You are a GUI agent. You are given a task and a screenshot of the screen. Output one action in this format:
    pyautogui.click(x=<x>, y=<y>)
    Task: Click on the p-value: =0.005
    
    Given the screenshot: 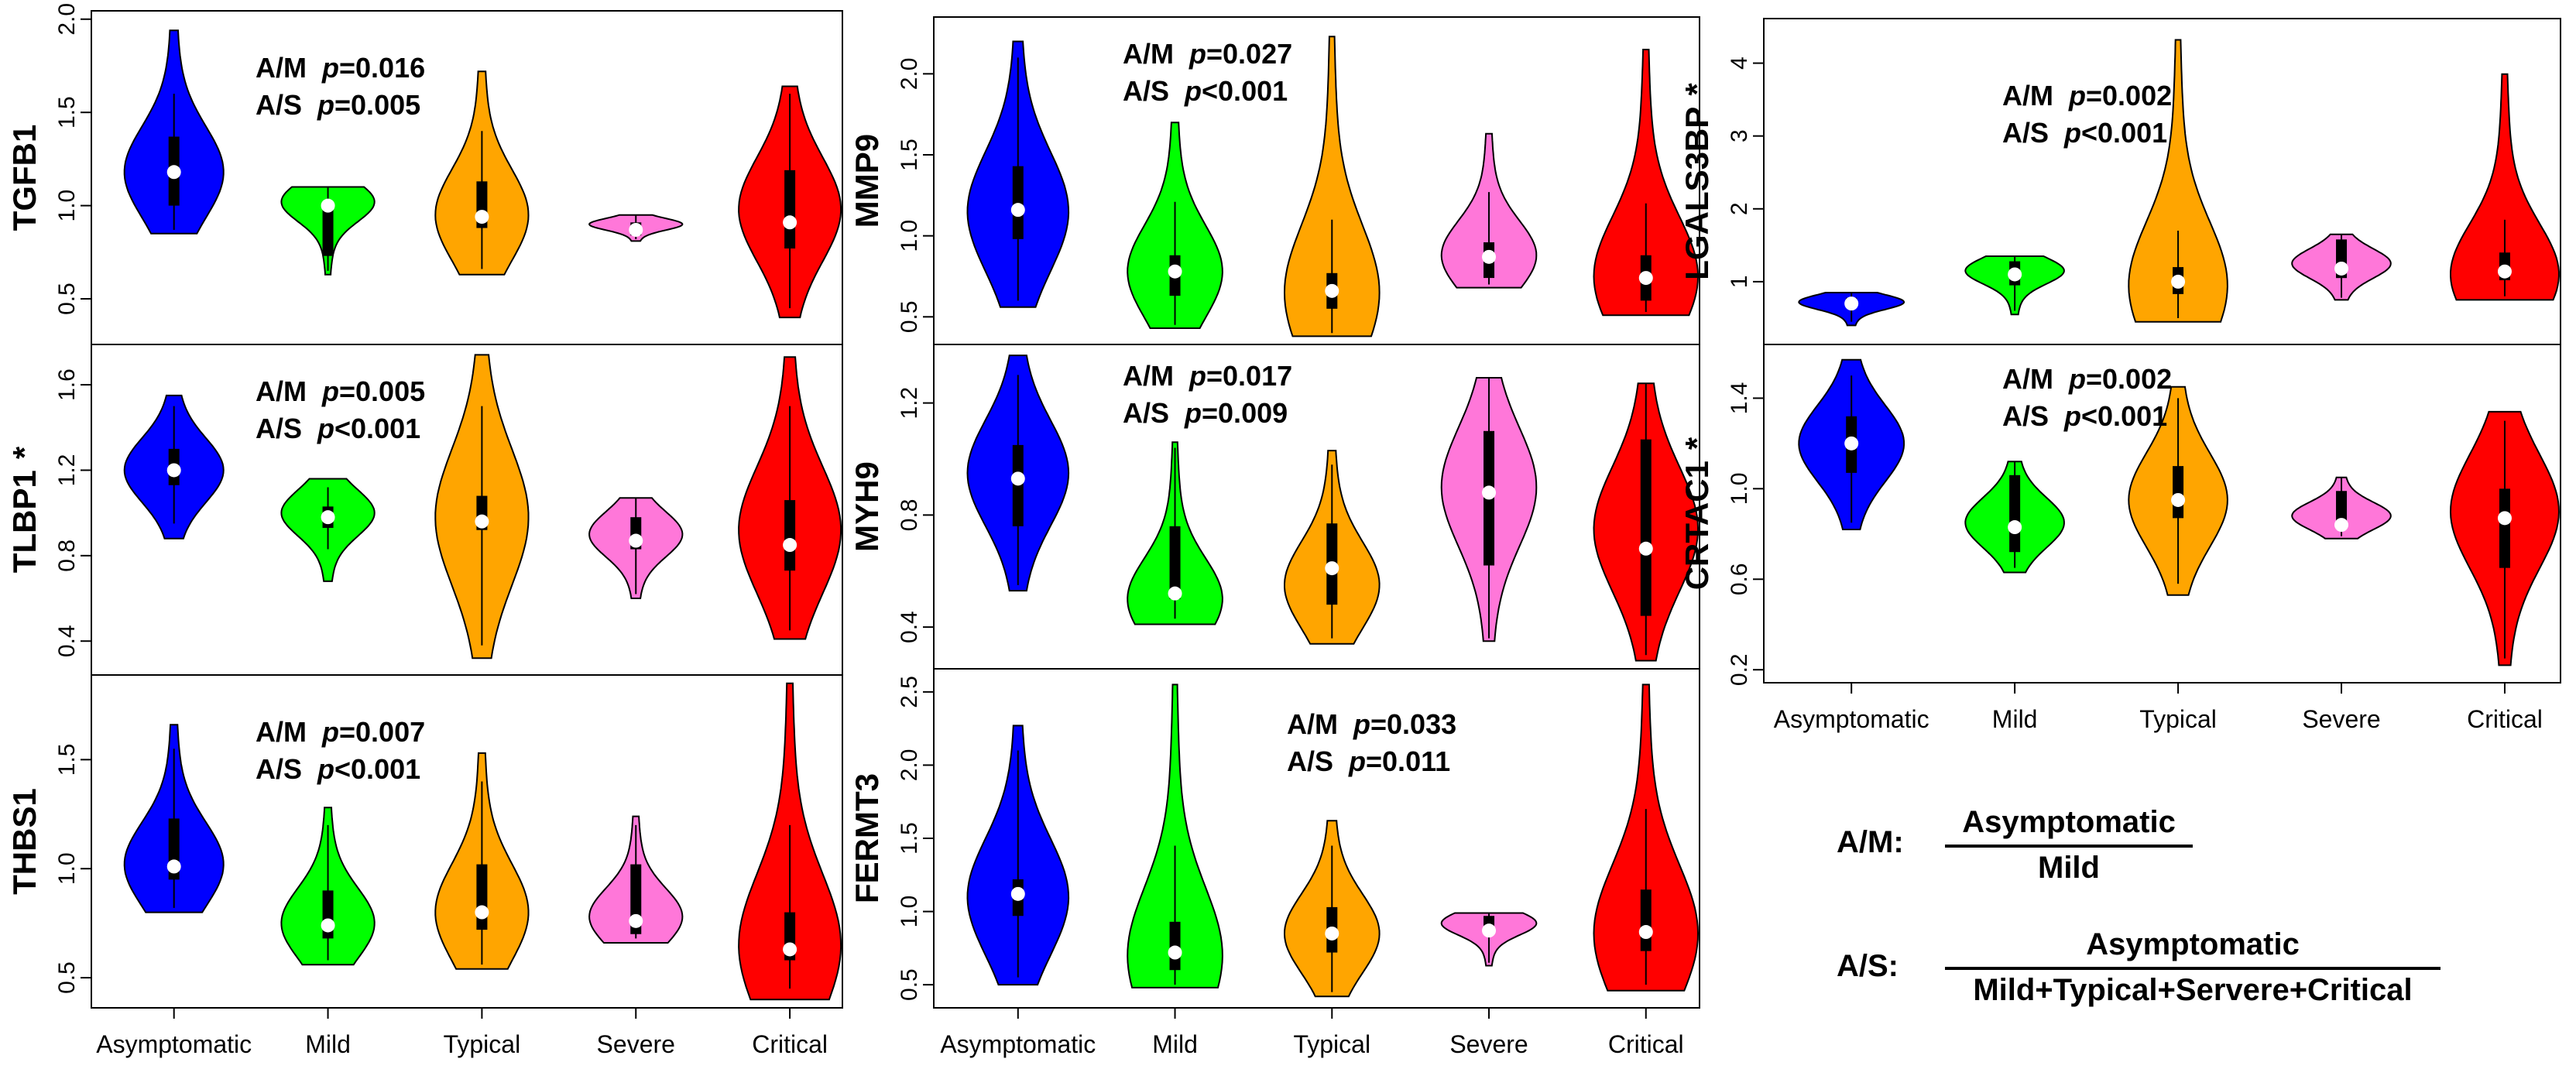 What is the action you would take?
    pyautogui.click(x=382, y=391)
    